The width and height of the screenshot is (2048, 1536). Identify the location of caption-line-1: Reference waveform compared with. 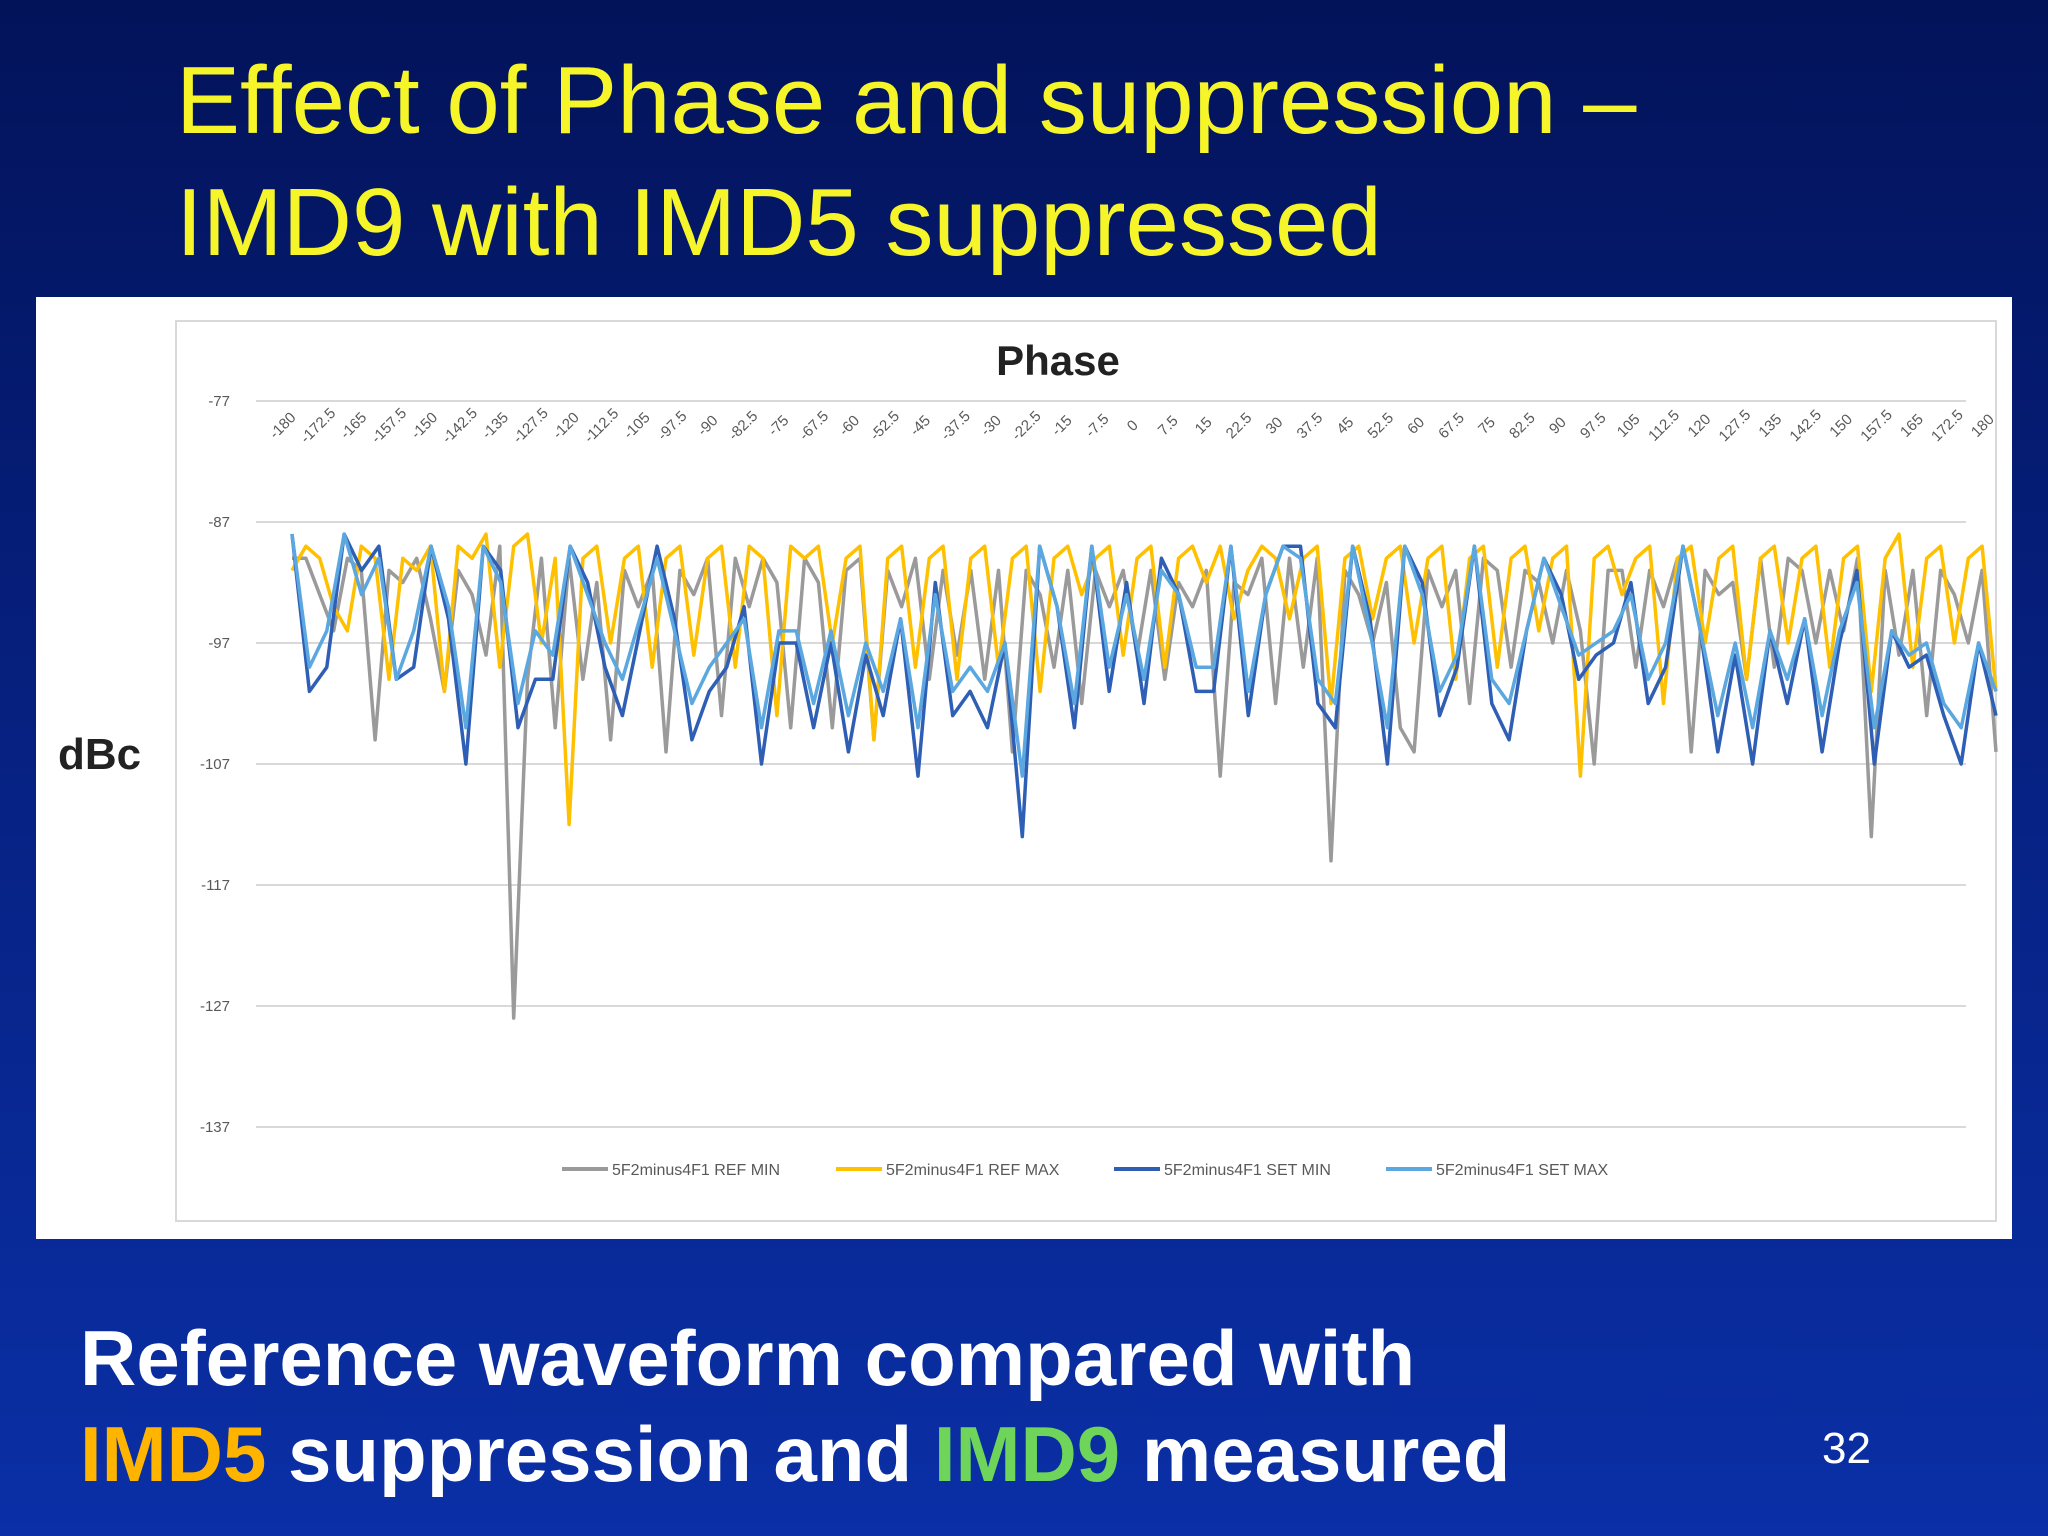
(748, 1358).